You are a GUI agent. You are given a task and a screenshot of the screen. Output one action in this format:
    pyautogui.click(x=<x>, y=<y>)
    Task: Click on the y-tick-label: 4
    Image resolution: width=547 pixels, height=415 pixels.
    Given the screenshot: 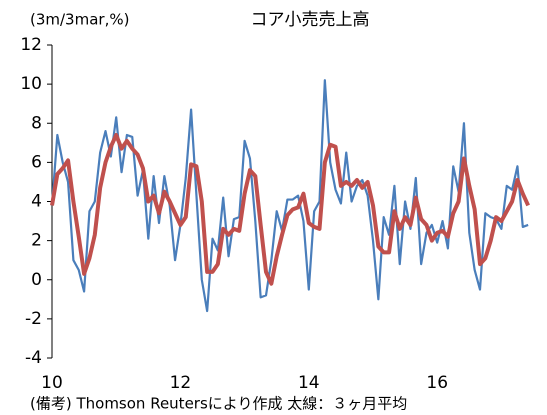 What is the action you would take?
    pyautogui.click(x=36, y=202)
    